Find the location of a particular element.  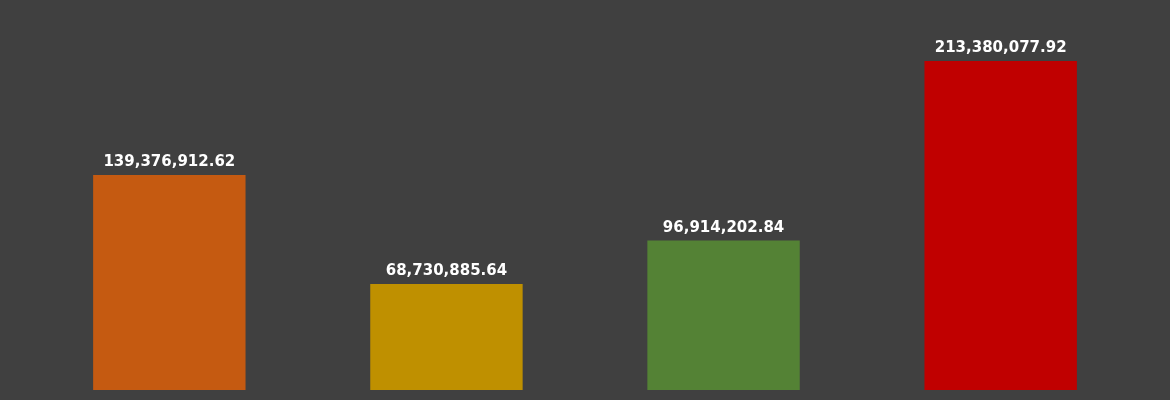

data-label: 139,376,912.62 is located at coordinates (169, 161).